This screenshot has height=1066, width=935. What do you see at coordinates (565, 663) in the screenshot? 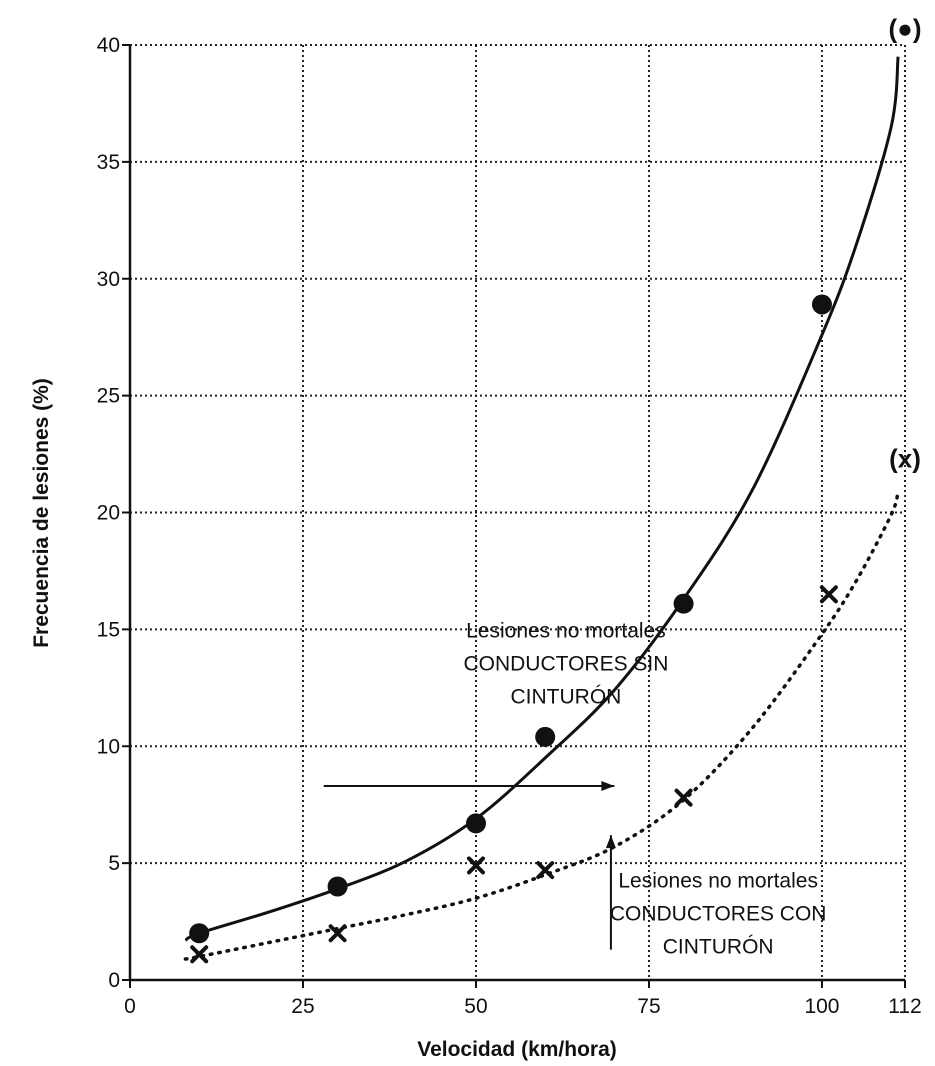
I see `annotation-text: CONDUCTORES SIN` at bounding box center [565, 663].